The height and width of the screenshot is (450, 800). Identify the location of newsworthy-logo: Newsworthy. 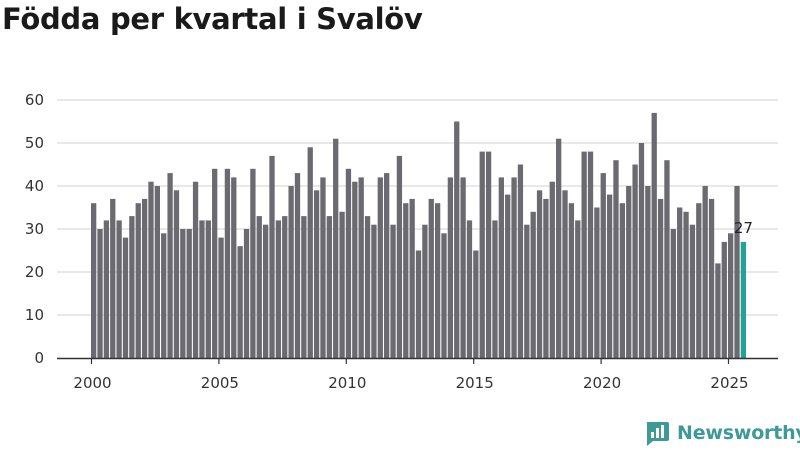
(722, 433).